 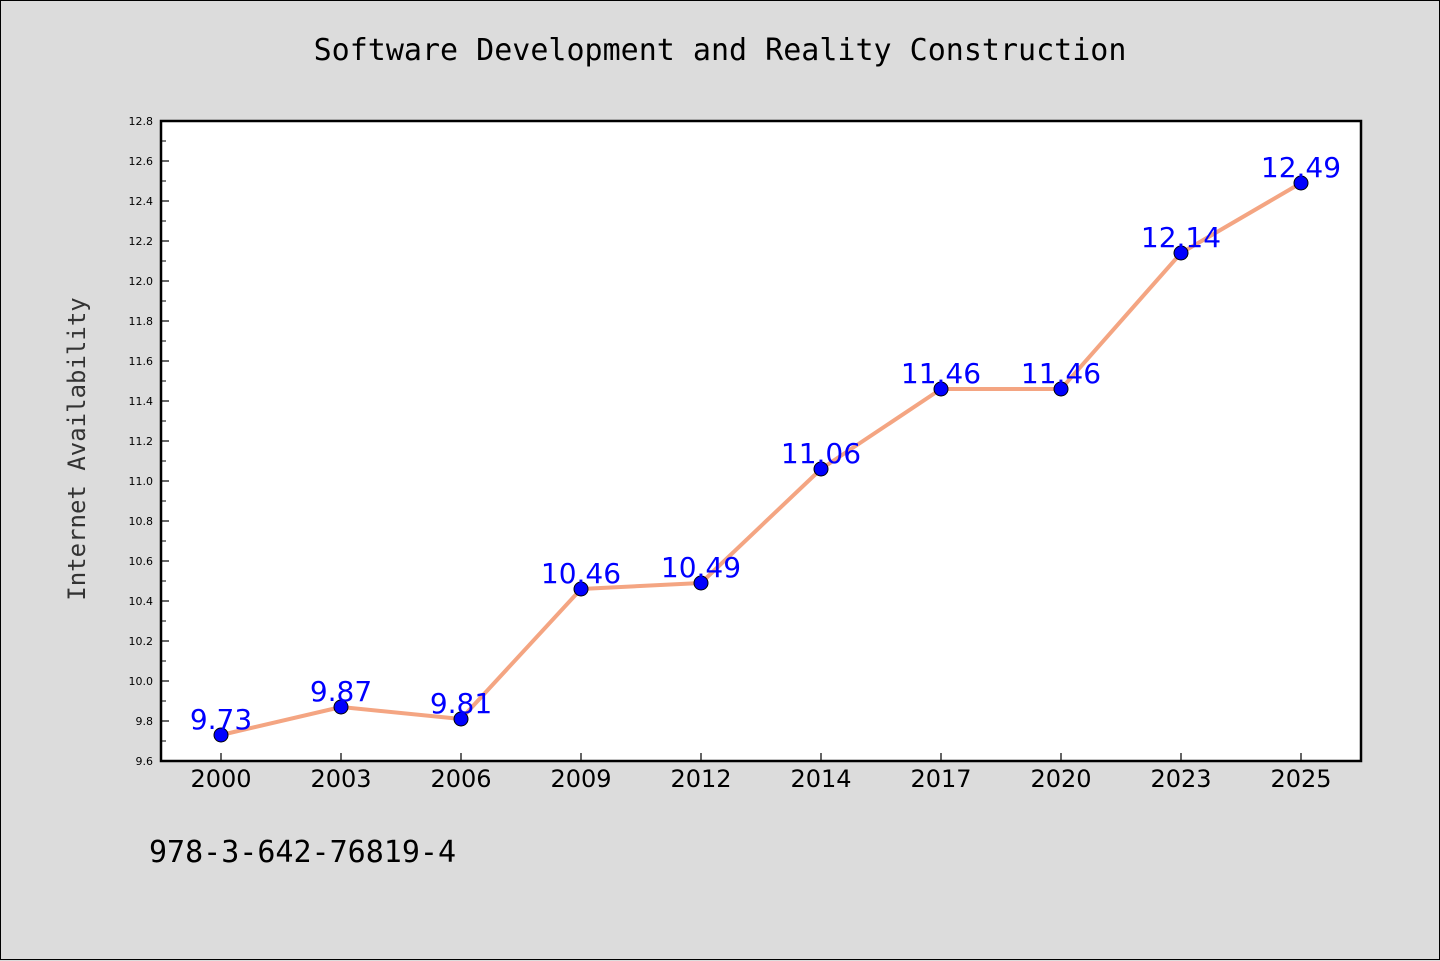 What do you see at coordinates (581, 573) in the screenshot?
I see `data-label-3: 10.46` at bounding box center [581, 573].